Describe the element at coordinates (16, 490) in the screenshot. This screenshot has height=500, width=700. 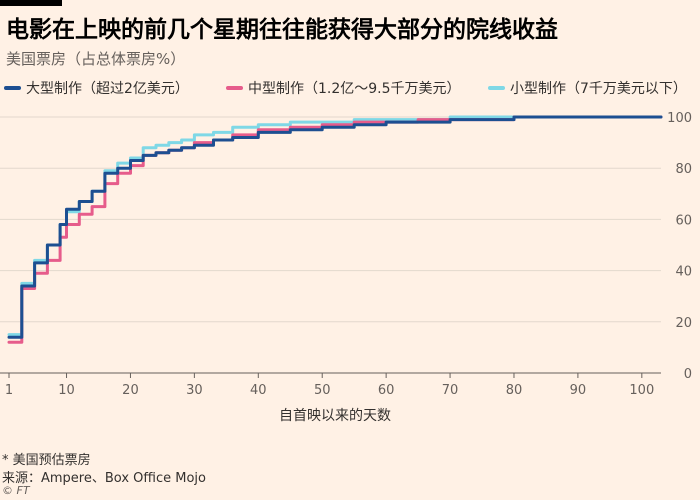
I see `ft-credit: © FT` at that location.